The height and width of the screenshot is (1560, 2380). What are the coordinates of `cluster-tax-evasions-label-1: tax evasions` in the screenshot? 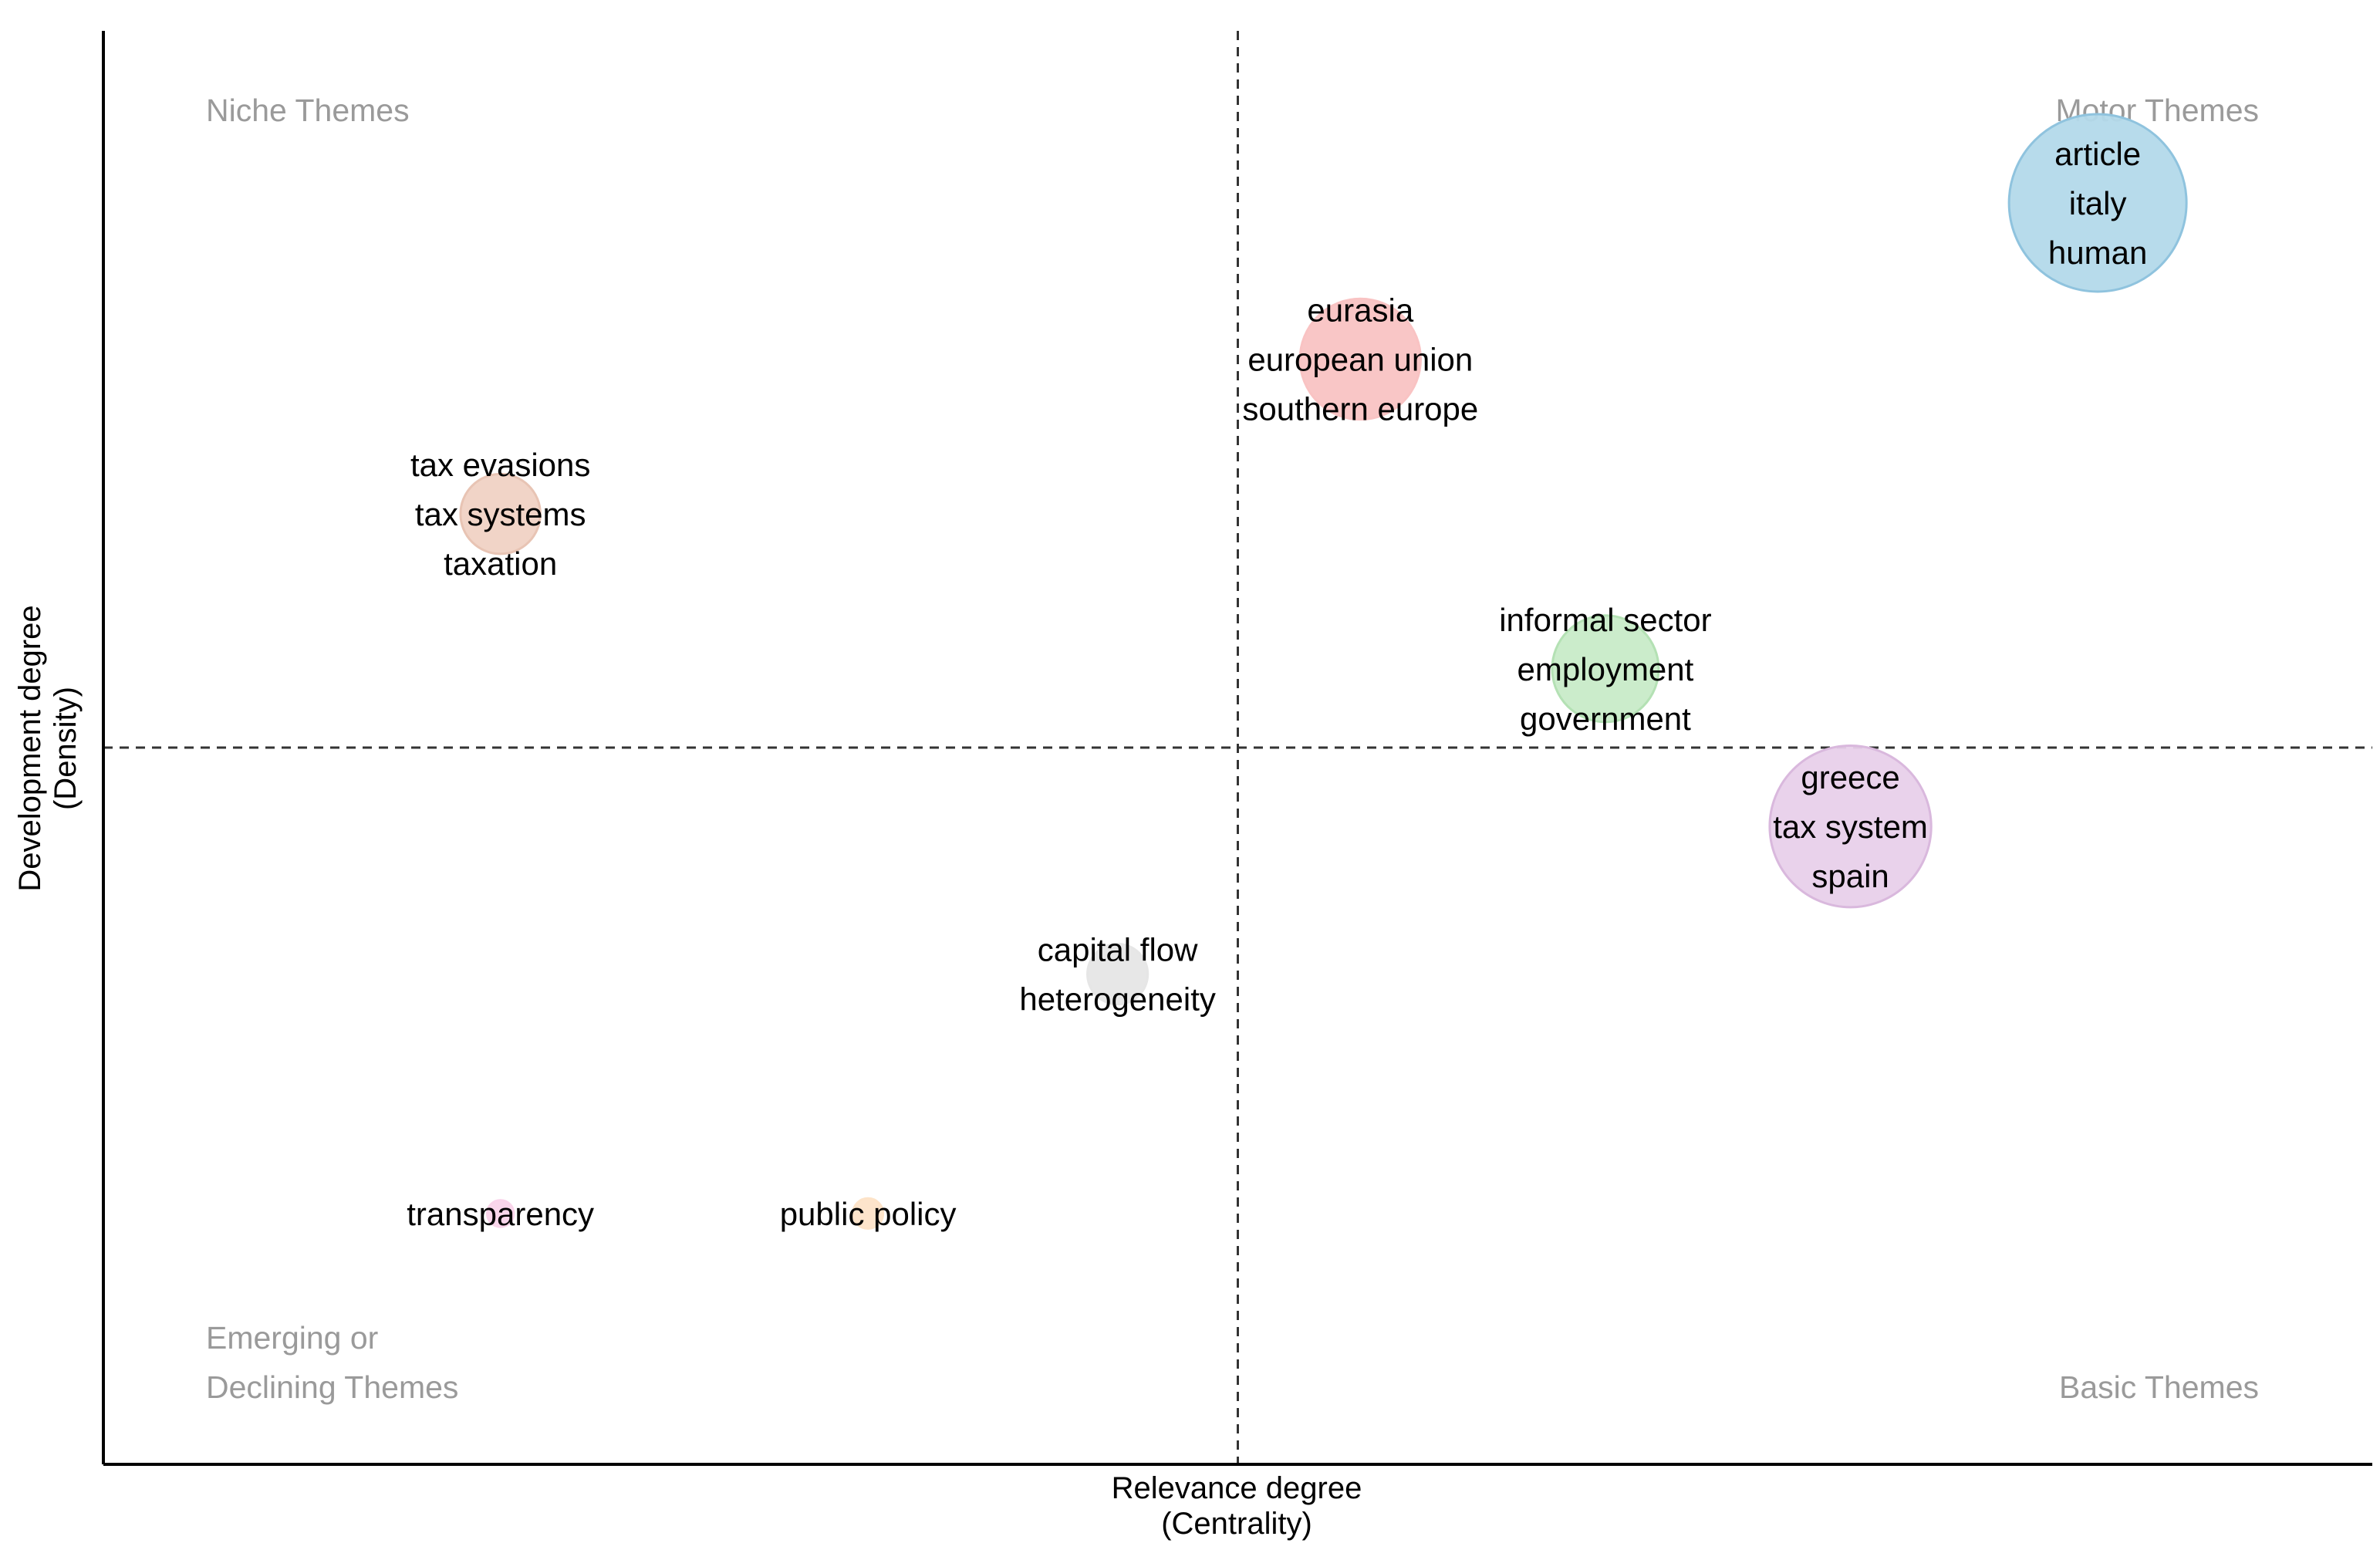 It's located at (500, 465).